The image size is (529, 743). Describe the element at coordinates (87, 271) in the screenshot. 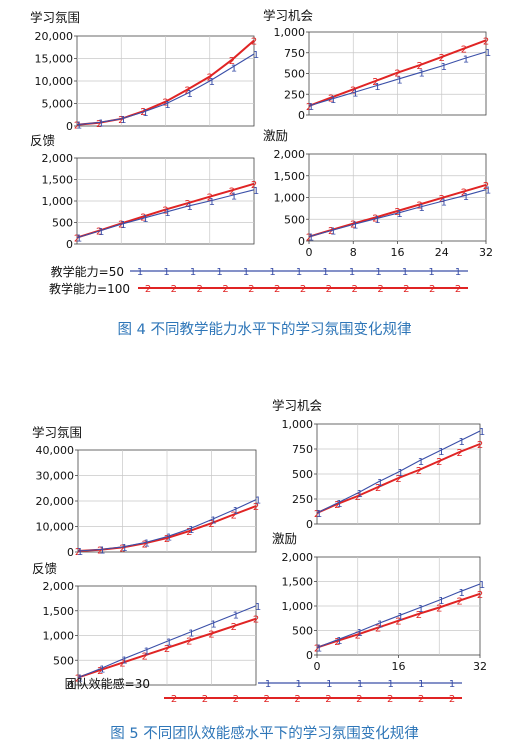

I see `legend-label-1: 教学能力=50` at that location.